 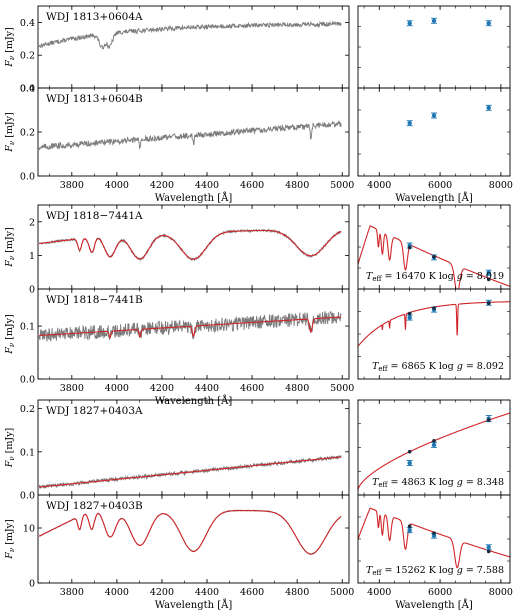 I want to click on panel-title: WDJ 1818−7441B, so click(x=94, y=300).